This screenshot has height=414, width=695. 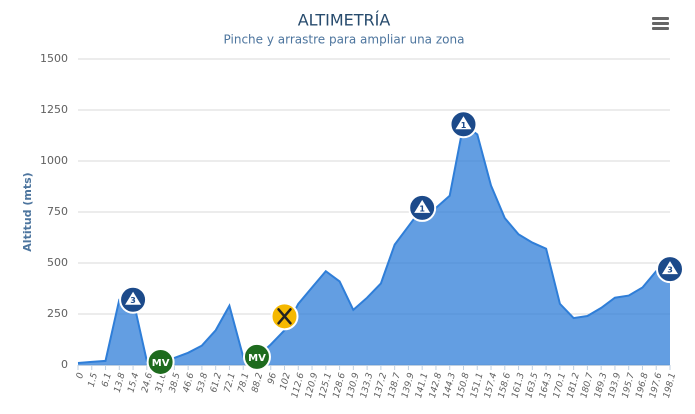 I want to click on marker-cutlery, so click(x=284, y=316).